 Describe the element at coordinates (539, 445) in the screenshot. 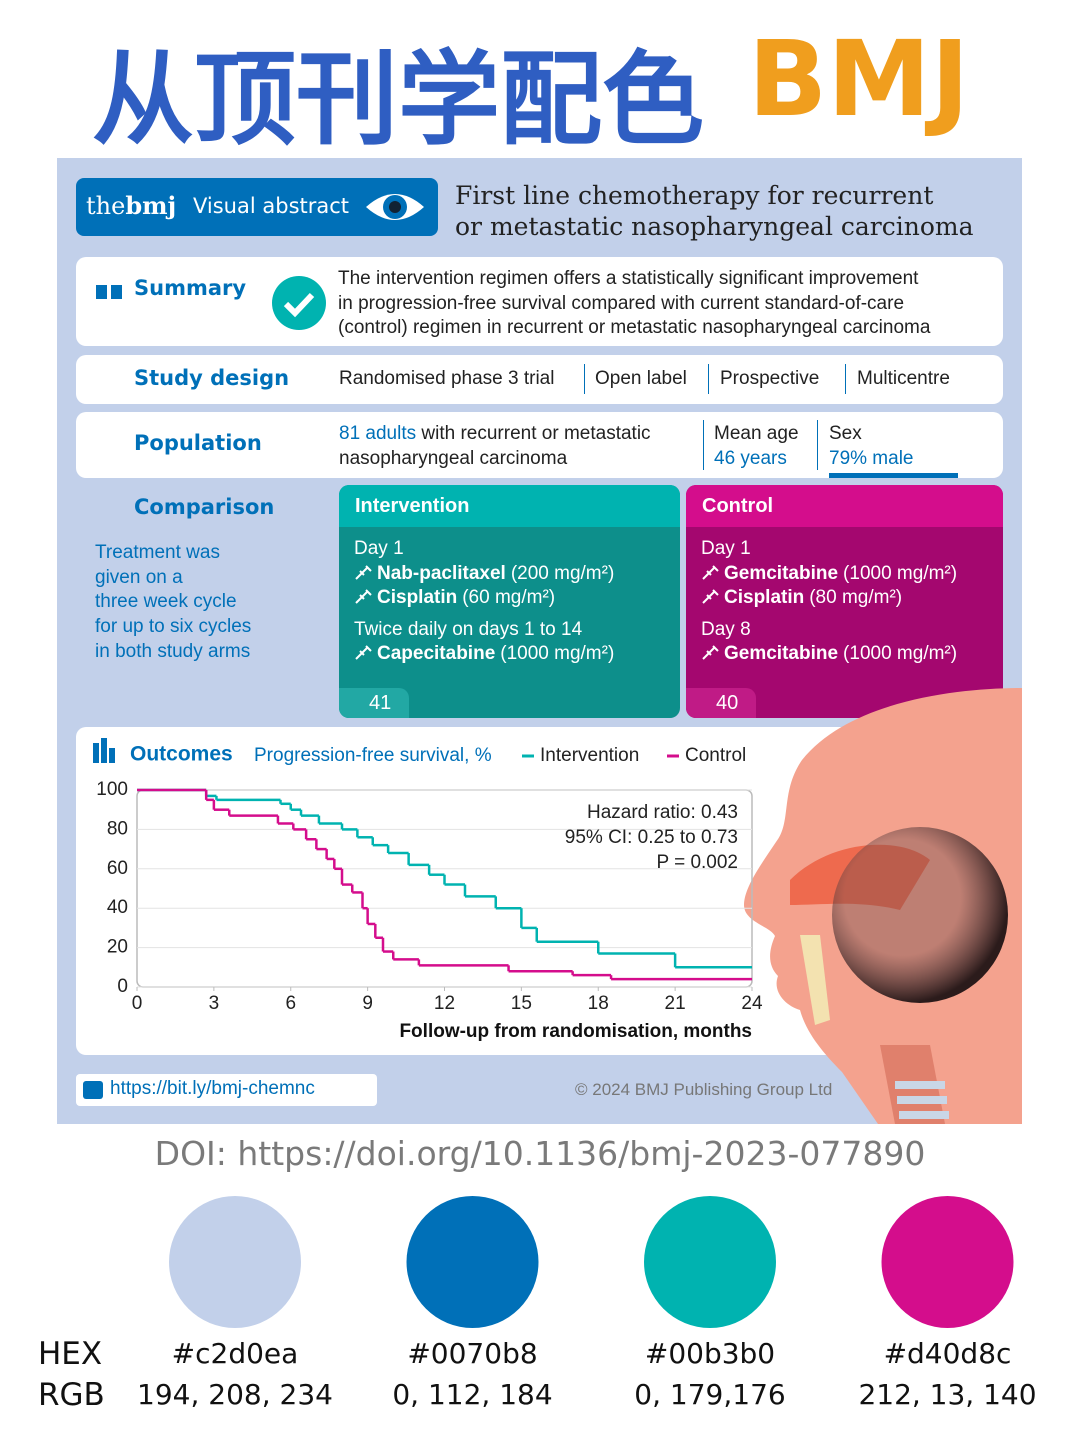

I see `population-box` at that location.